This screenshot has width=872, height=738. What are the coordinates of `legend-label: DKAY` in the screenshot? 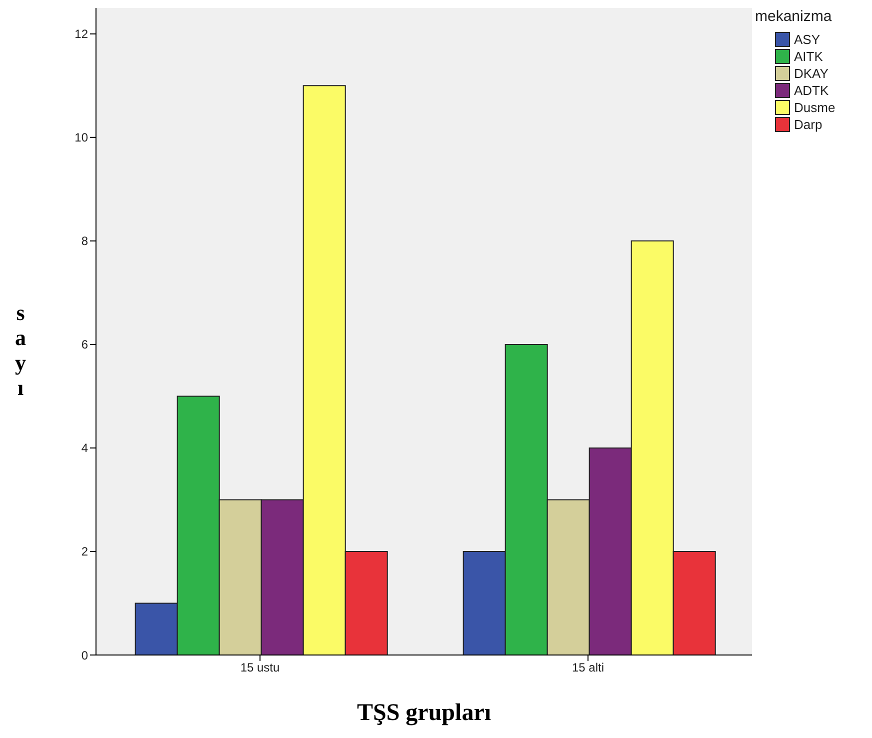 It's located at (811, 73).